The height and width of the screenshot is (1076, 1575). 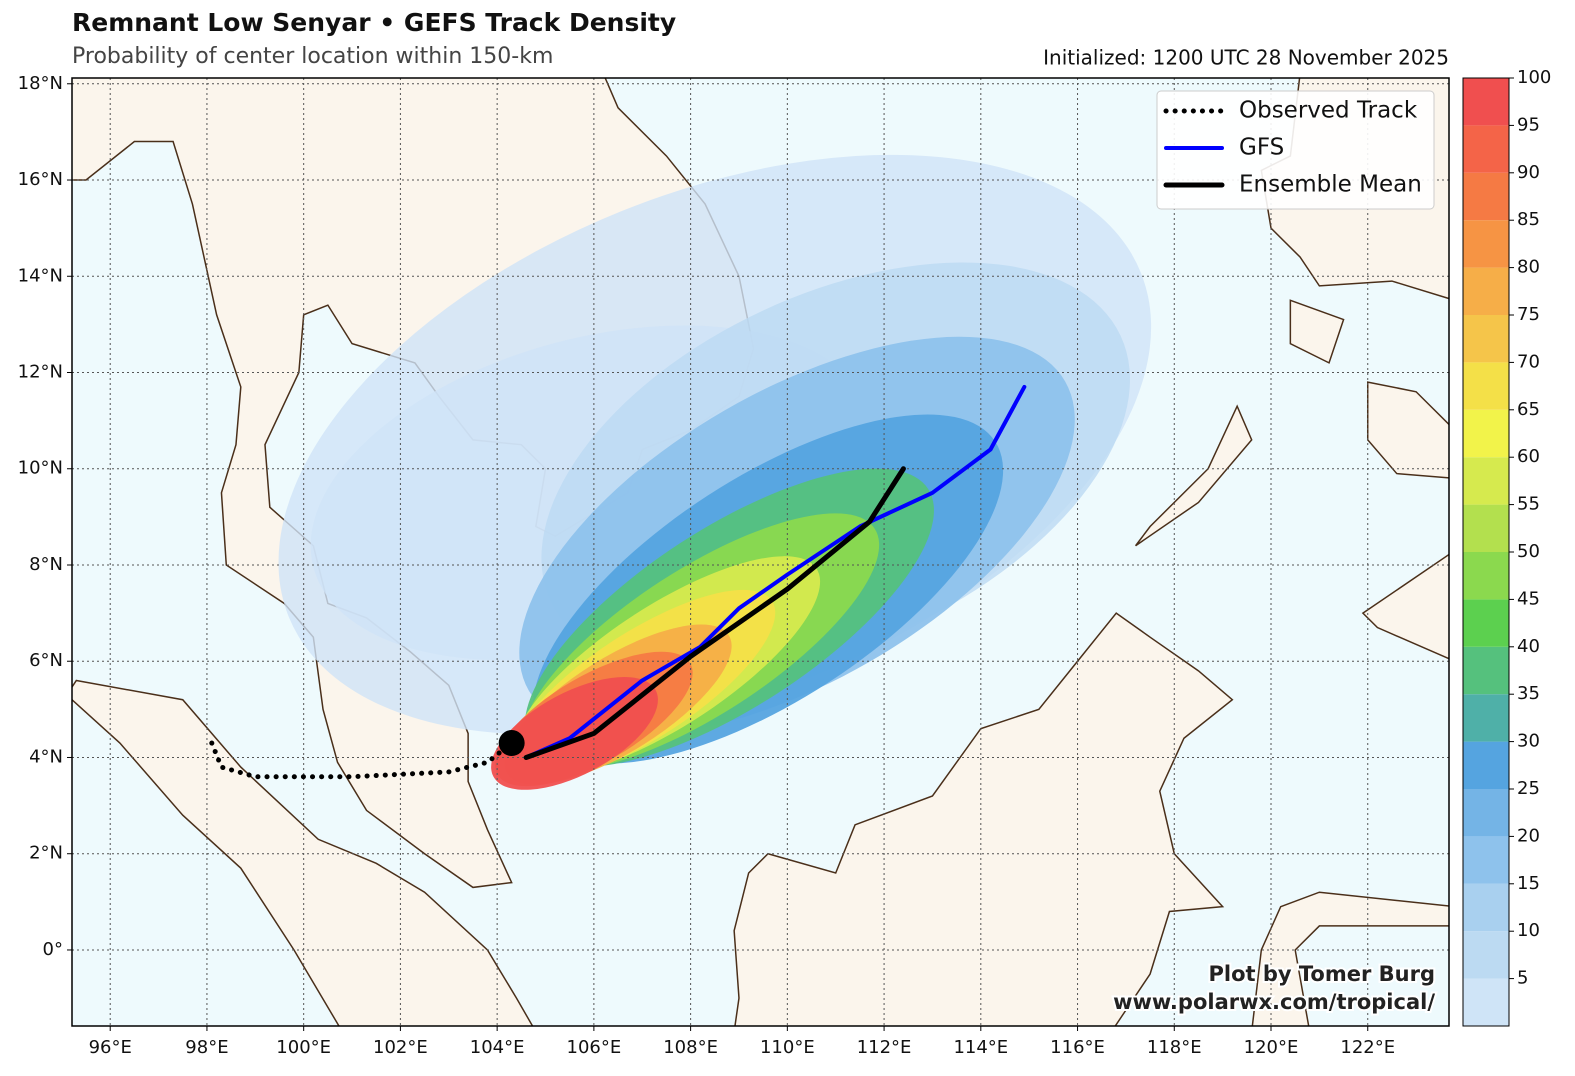 I want to click on x-tick-label: 120°E, so click(x=1271, y=1047).